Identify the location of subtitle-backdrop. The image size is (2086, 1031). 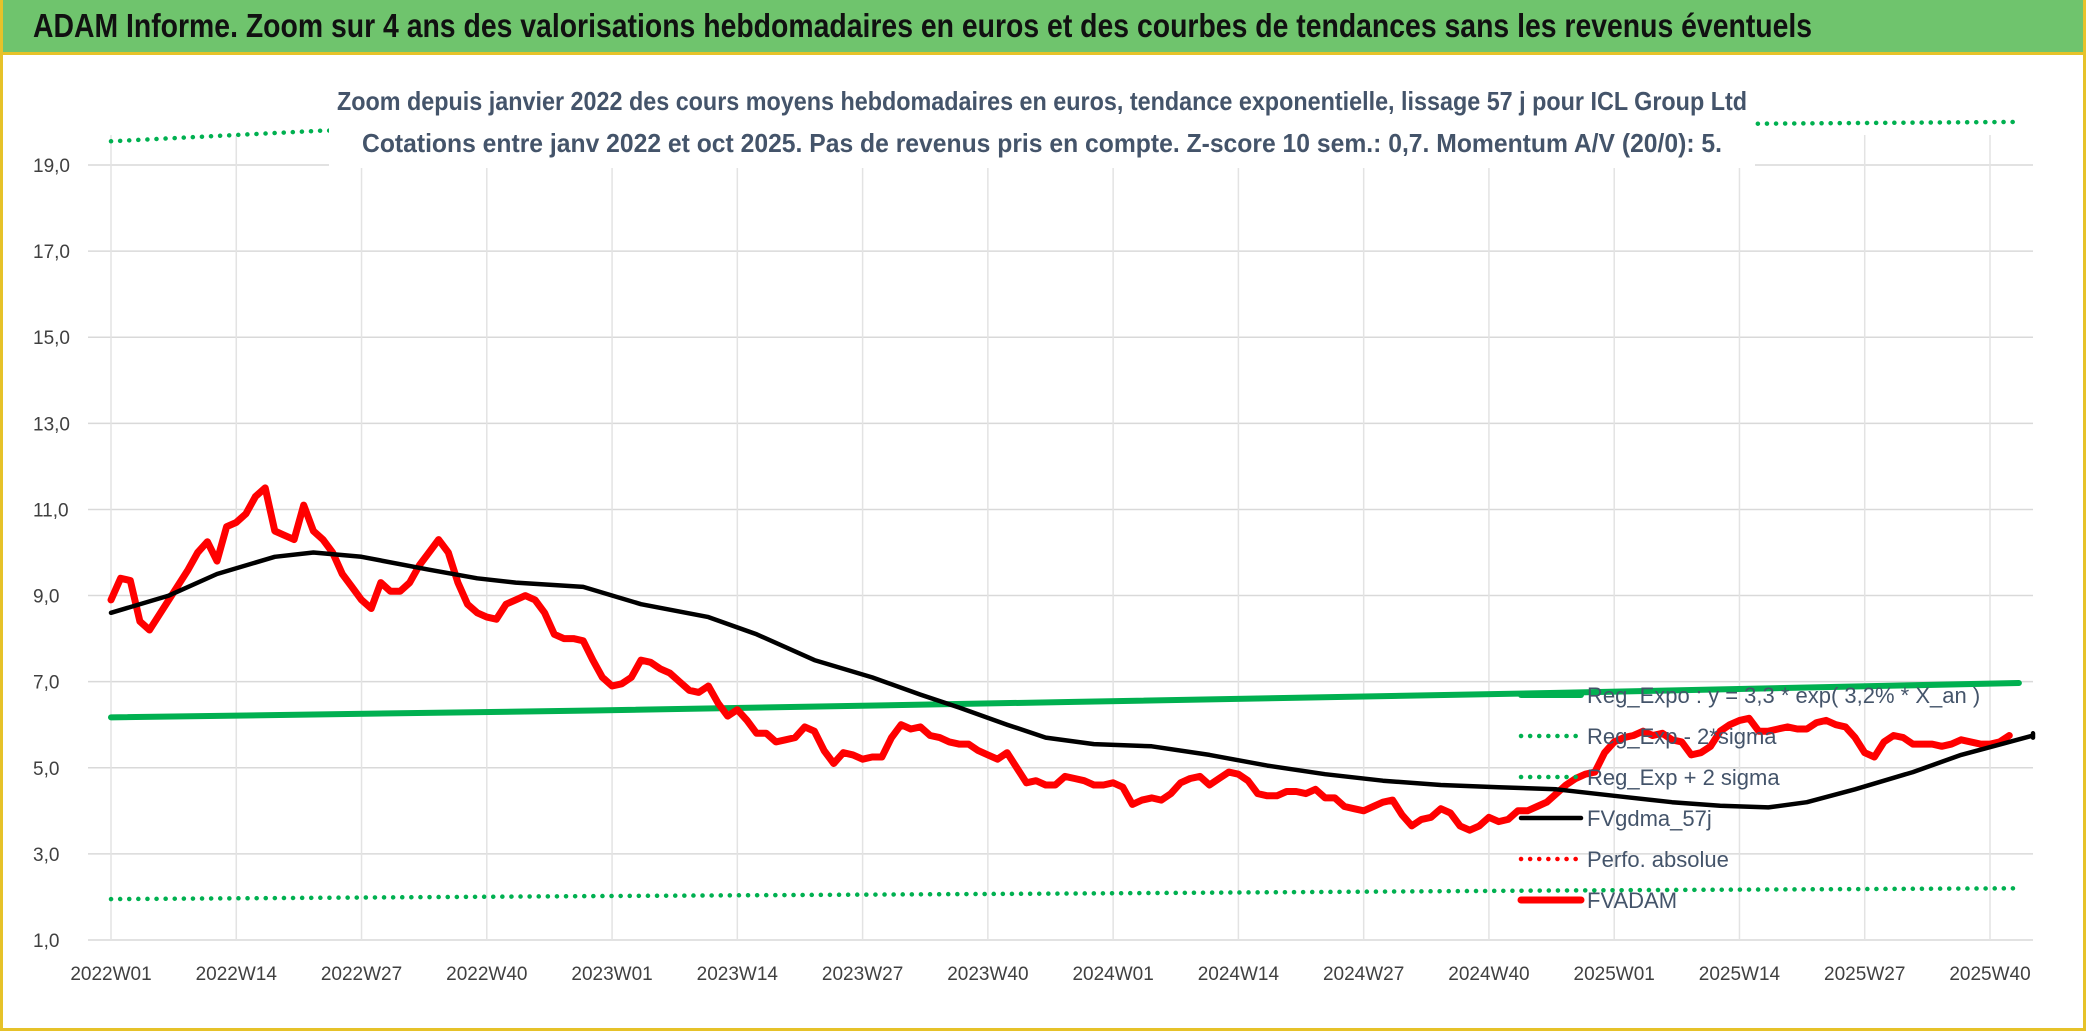
(1042, 120).